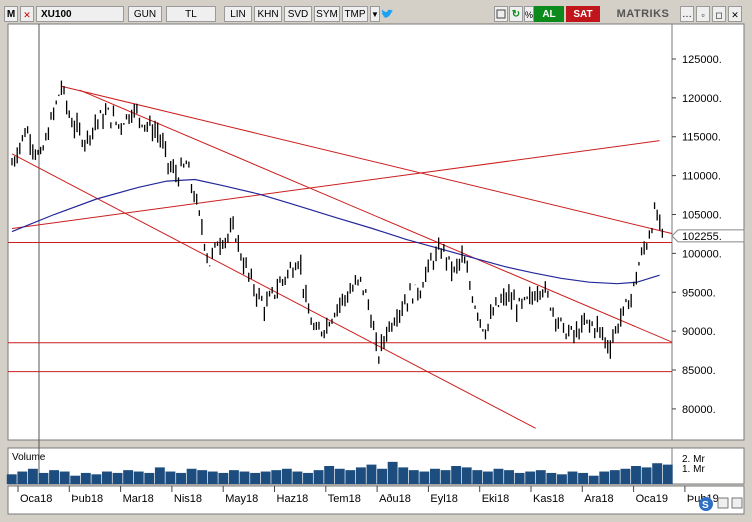 The image size is (752, 522). Describe the element at coordinates (387, 14) in the screenshot. I see `twitter-icon` at that location.